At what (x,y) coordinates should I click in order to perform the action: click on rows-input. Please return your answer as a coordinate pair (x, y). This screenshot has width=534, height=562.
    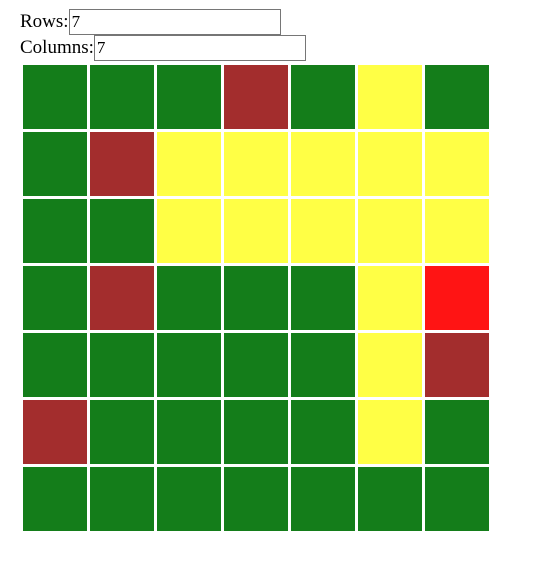
    Looking at the image, I should click on (174, 22).